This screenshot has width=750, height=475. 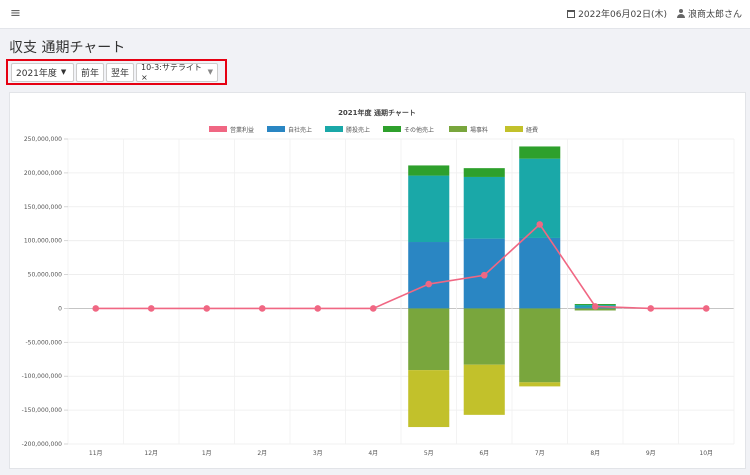 What do you see at coordinates (60, 308) in the screenshot?
I see `y-tick-label-5: 0` at bounding box center [60, 308].